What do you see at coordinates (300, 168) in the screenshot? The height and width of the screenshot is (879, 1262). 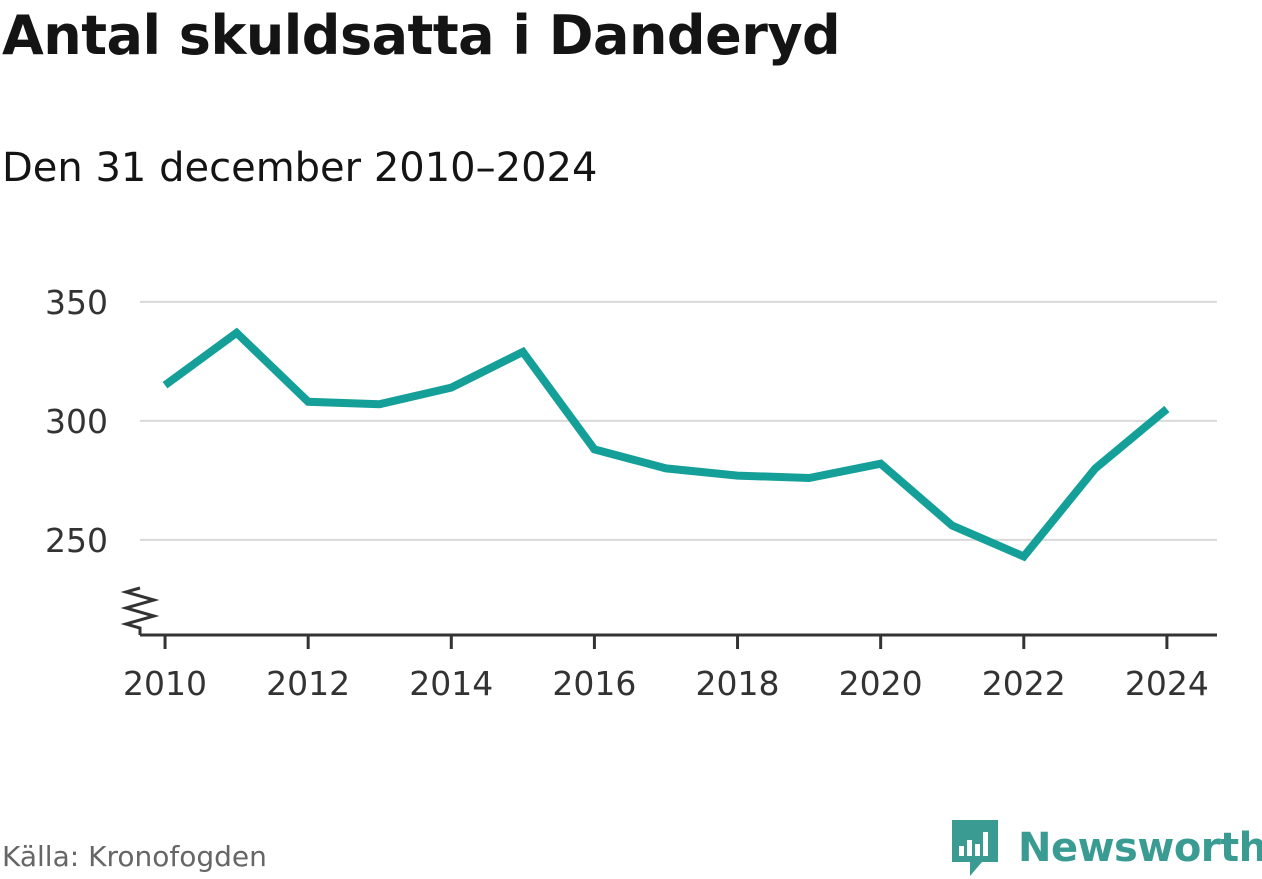 I see `chart-subtitle: Den 31 december 2010–2024` at bounding box center [300, 168].